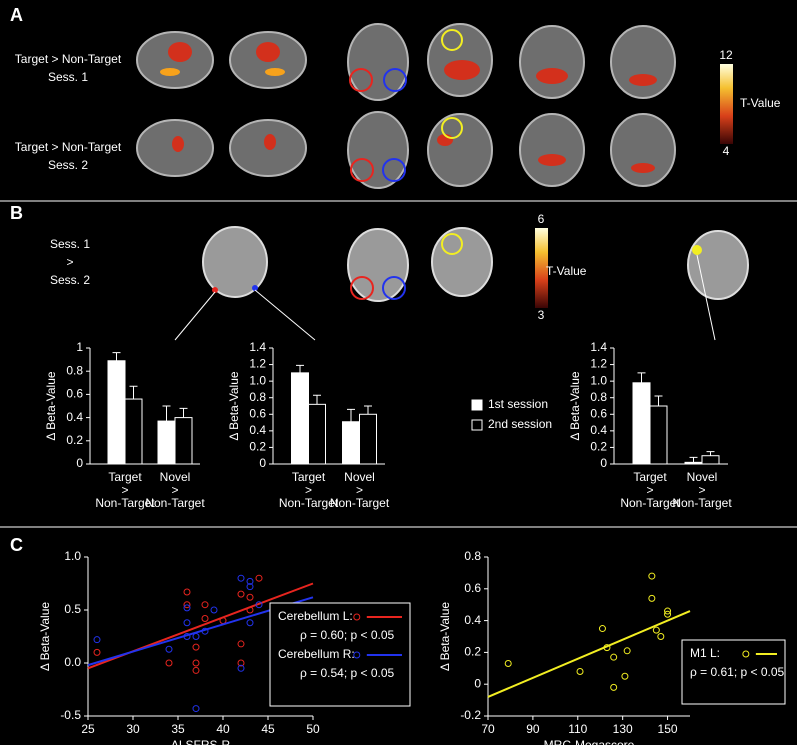 This screenshot has height=745, width=797. I want to click on x-tick-label: 45, so click(268, 729).